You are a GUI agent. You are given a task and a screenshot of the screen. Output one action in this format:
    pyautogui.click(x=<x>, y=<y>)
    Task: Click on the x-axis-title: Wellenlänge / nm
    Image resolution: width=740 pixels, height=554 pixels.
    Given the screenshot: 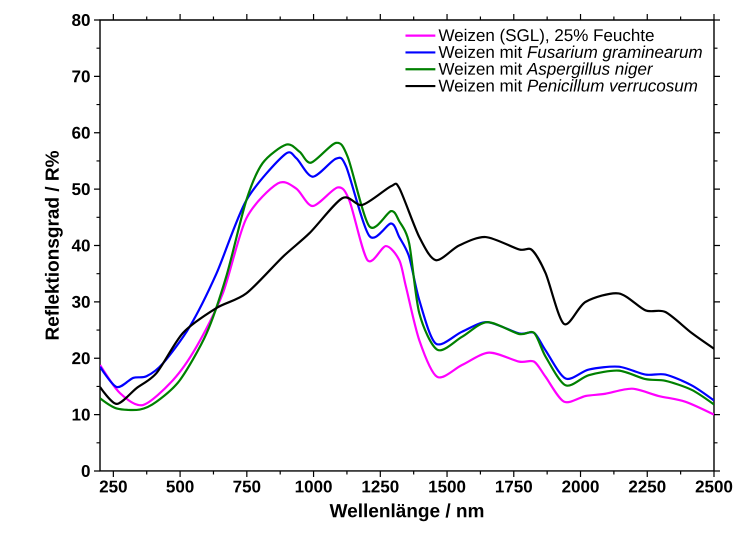 What is the action you would take?
    pyautogui.click(x=407, y=512)
    